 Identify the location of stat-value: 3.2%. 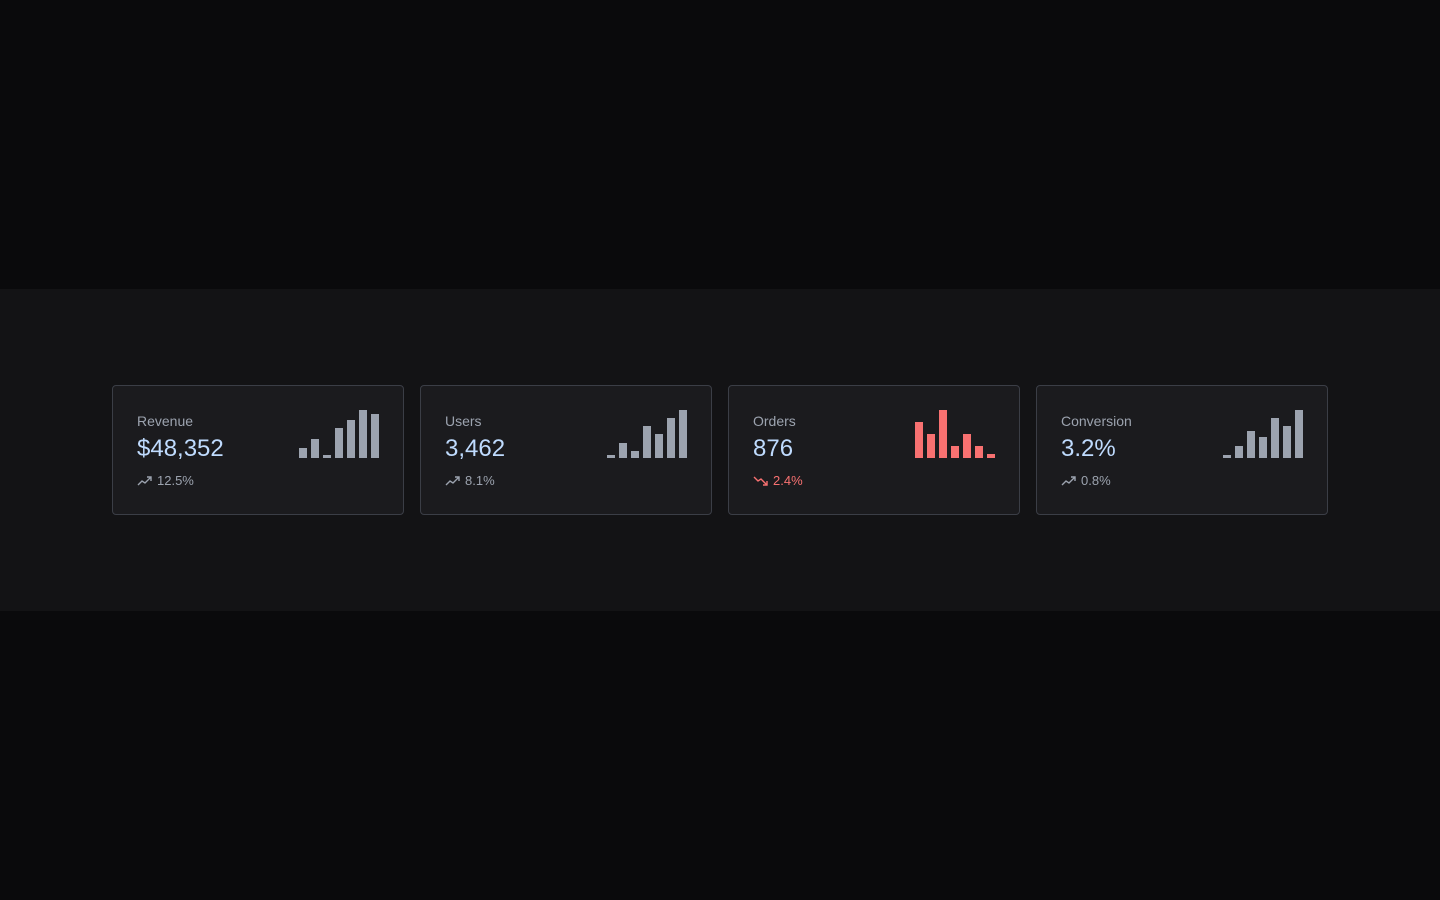
(1088, 448).